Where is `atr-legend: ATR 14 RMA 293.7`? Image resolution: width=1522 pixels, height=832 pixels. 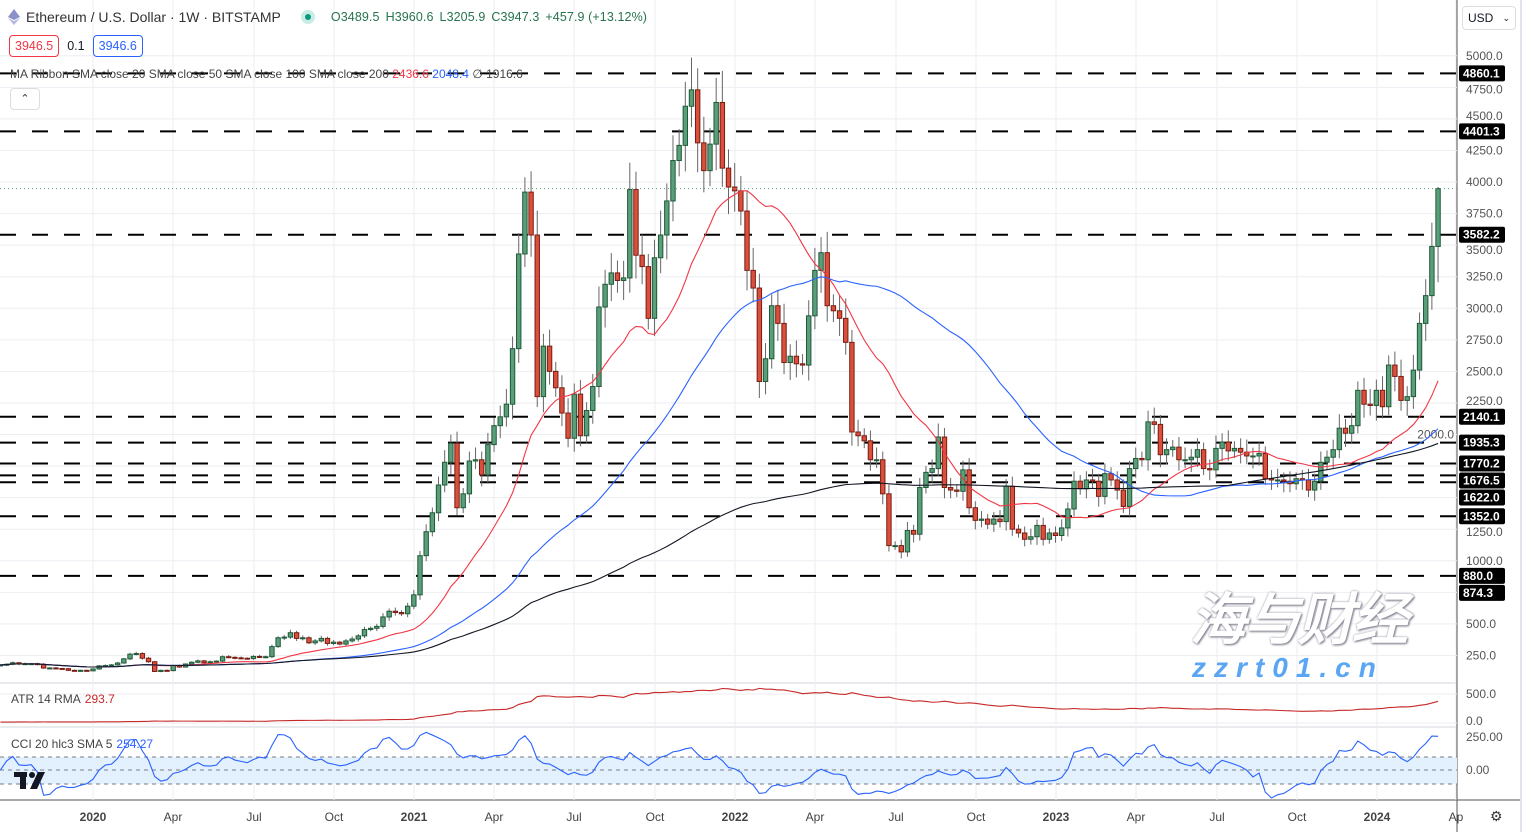 atr-legend: ATR 14 RMA 293.7 is located at coordinates (63, 699).